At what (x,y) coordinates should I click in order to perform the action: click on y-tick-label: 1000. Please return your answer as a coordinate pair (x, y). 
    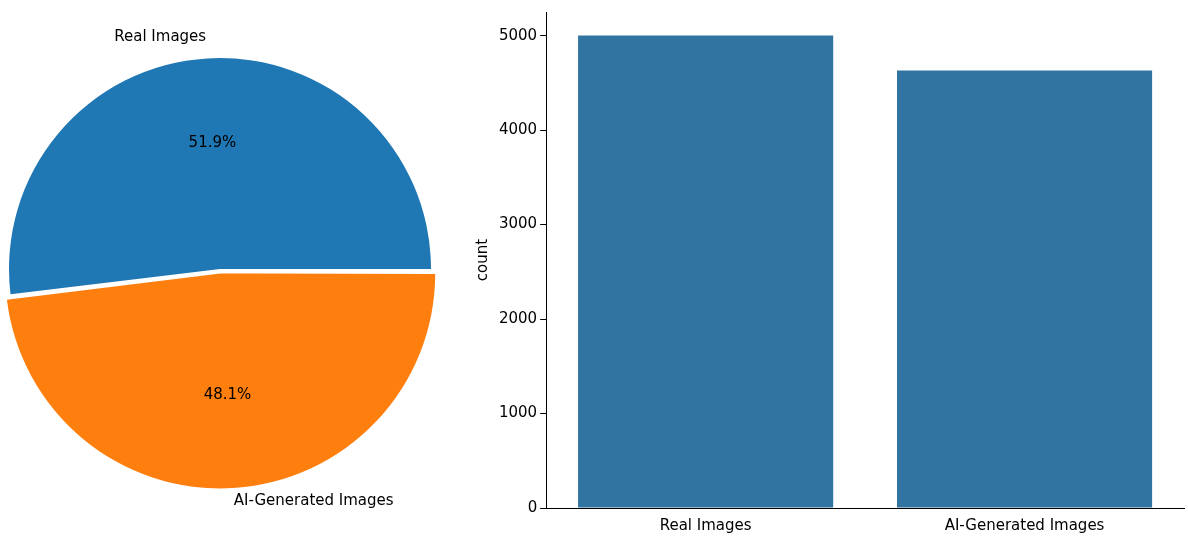
    Looking at the image, I should click on (518, 412).